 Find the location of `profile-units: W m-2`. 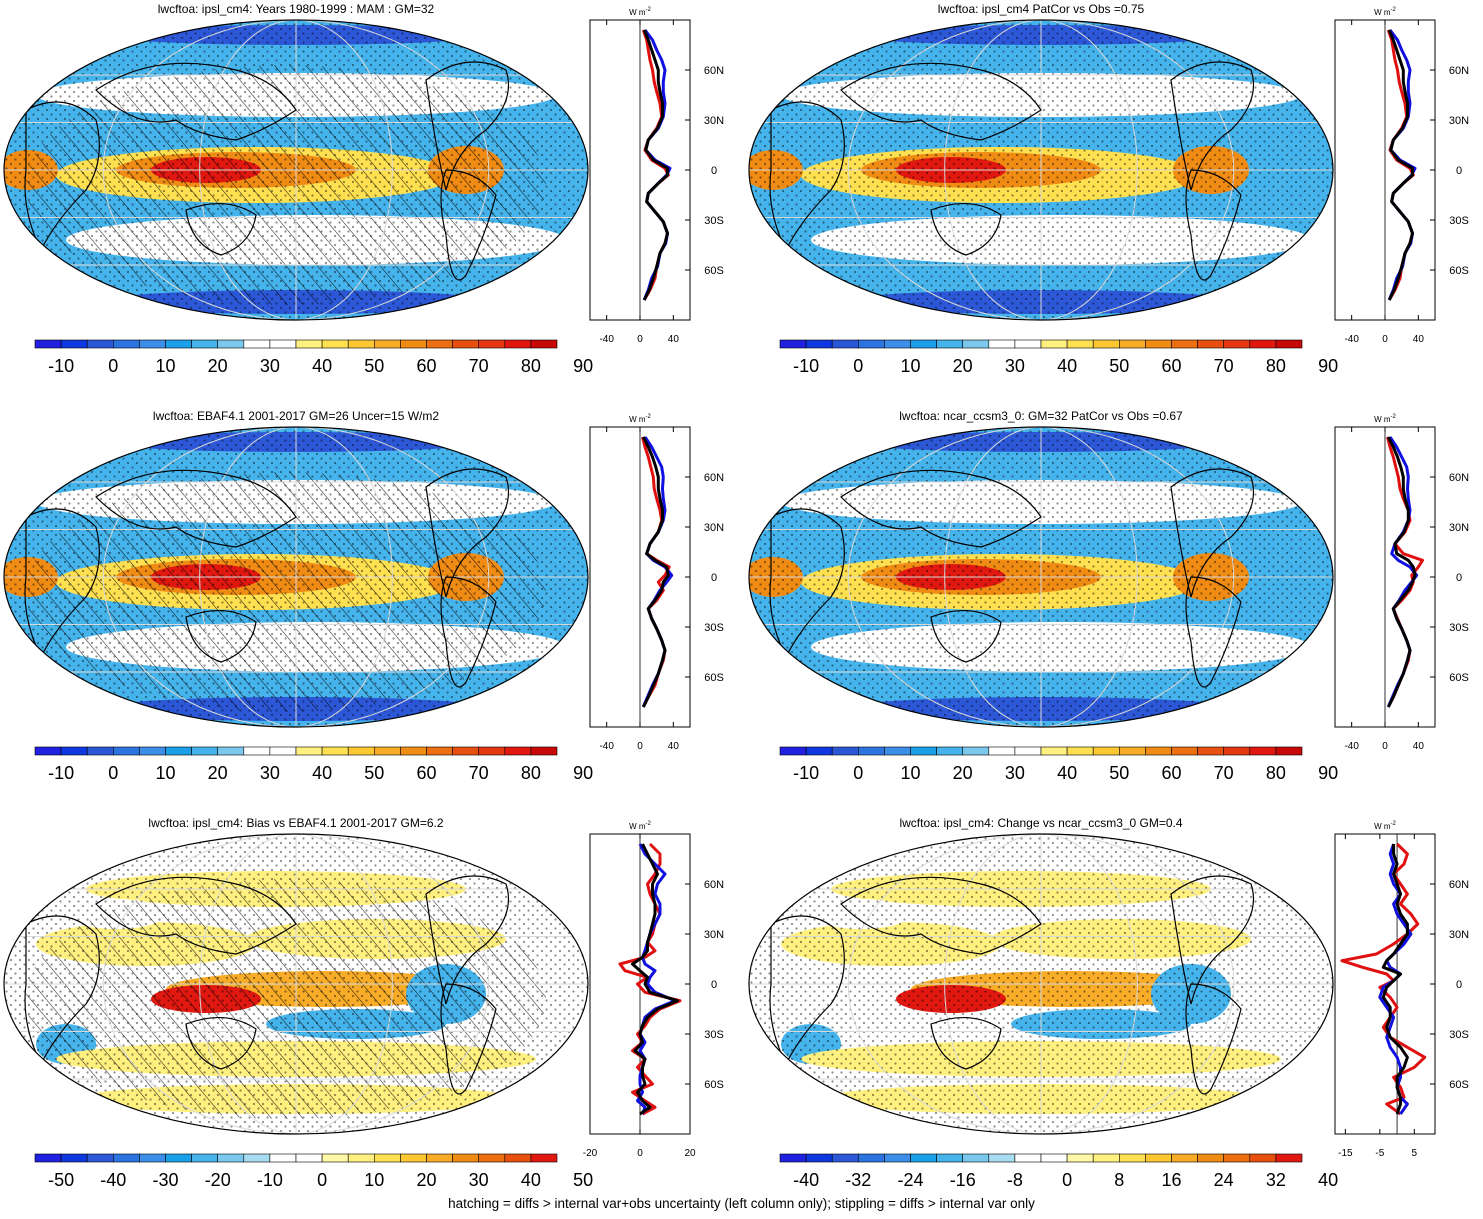

profile-units: W m-2 is located at coordinates (1385, 12).